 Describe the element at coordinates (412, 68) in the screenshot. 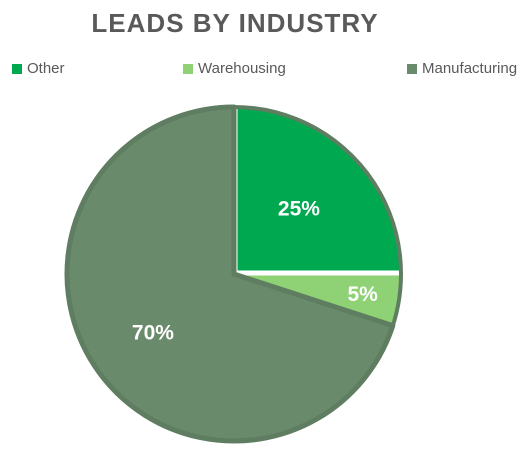

I see `legend-swatch-manufacturing` at that location.